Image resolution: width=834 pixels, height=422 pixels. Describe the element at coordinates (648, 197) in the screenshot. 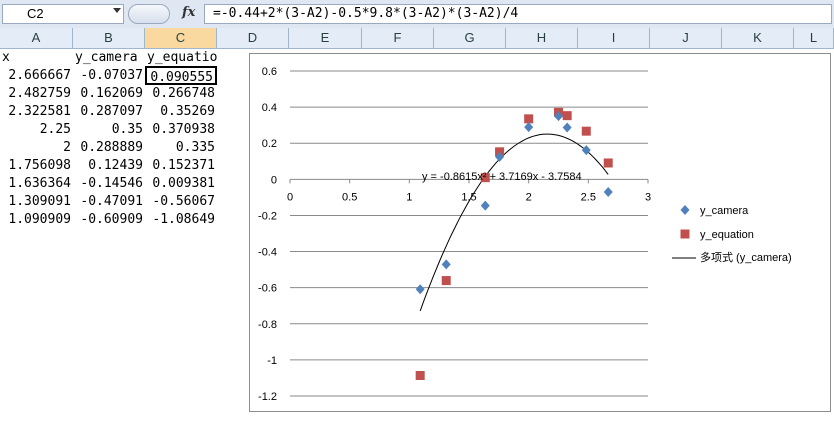

I see `x-tick-label: 3` at that location.